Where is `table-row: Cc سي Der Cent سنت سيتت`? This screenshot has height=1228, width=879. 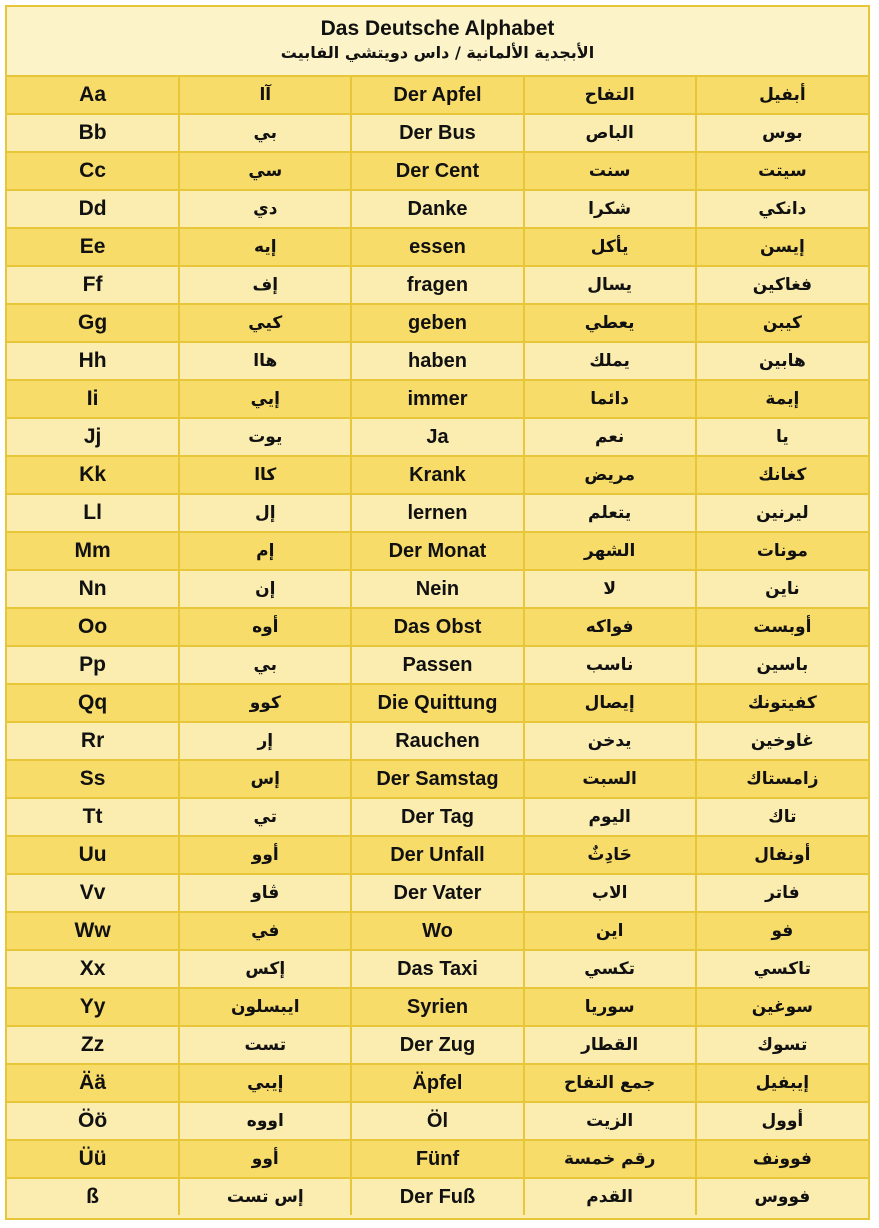 table-row: Cc سي Der Cent سنت سيتت is located at coordinates (437, 171).